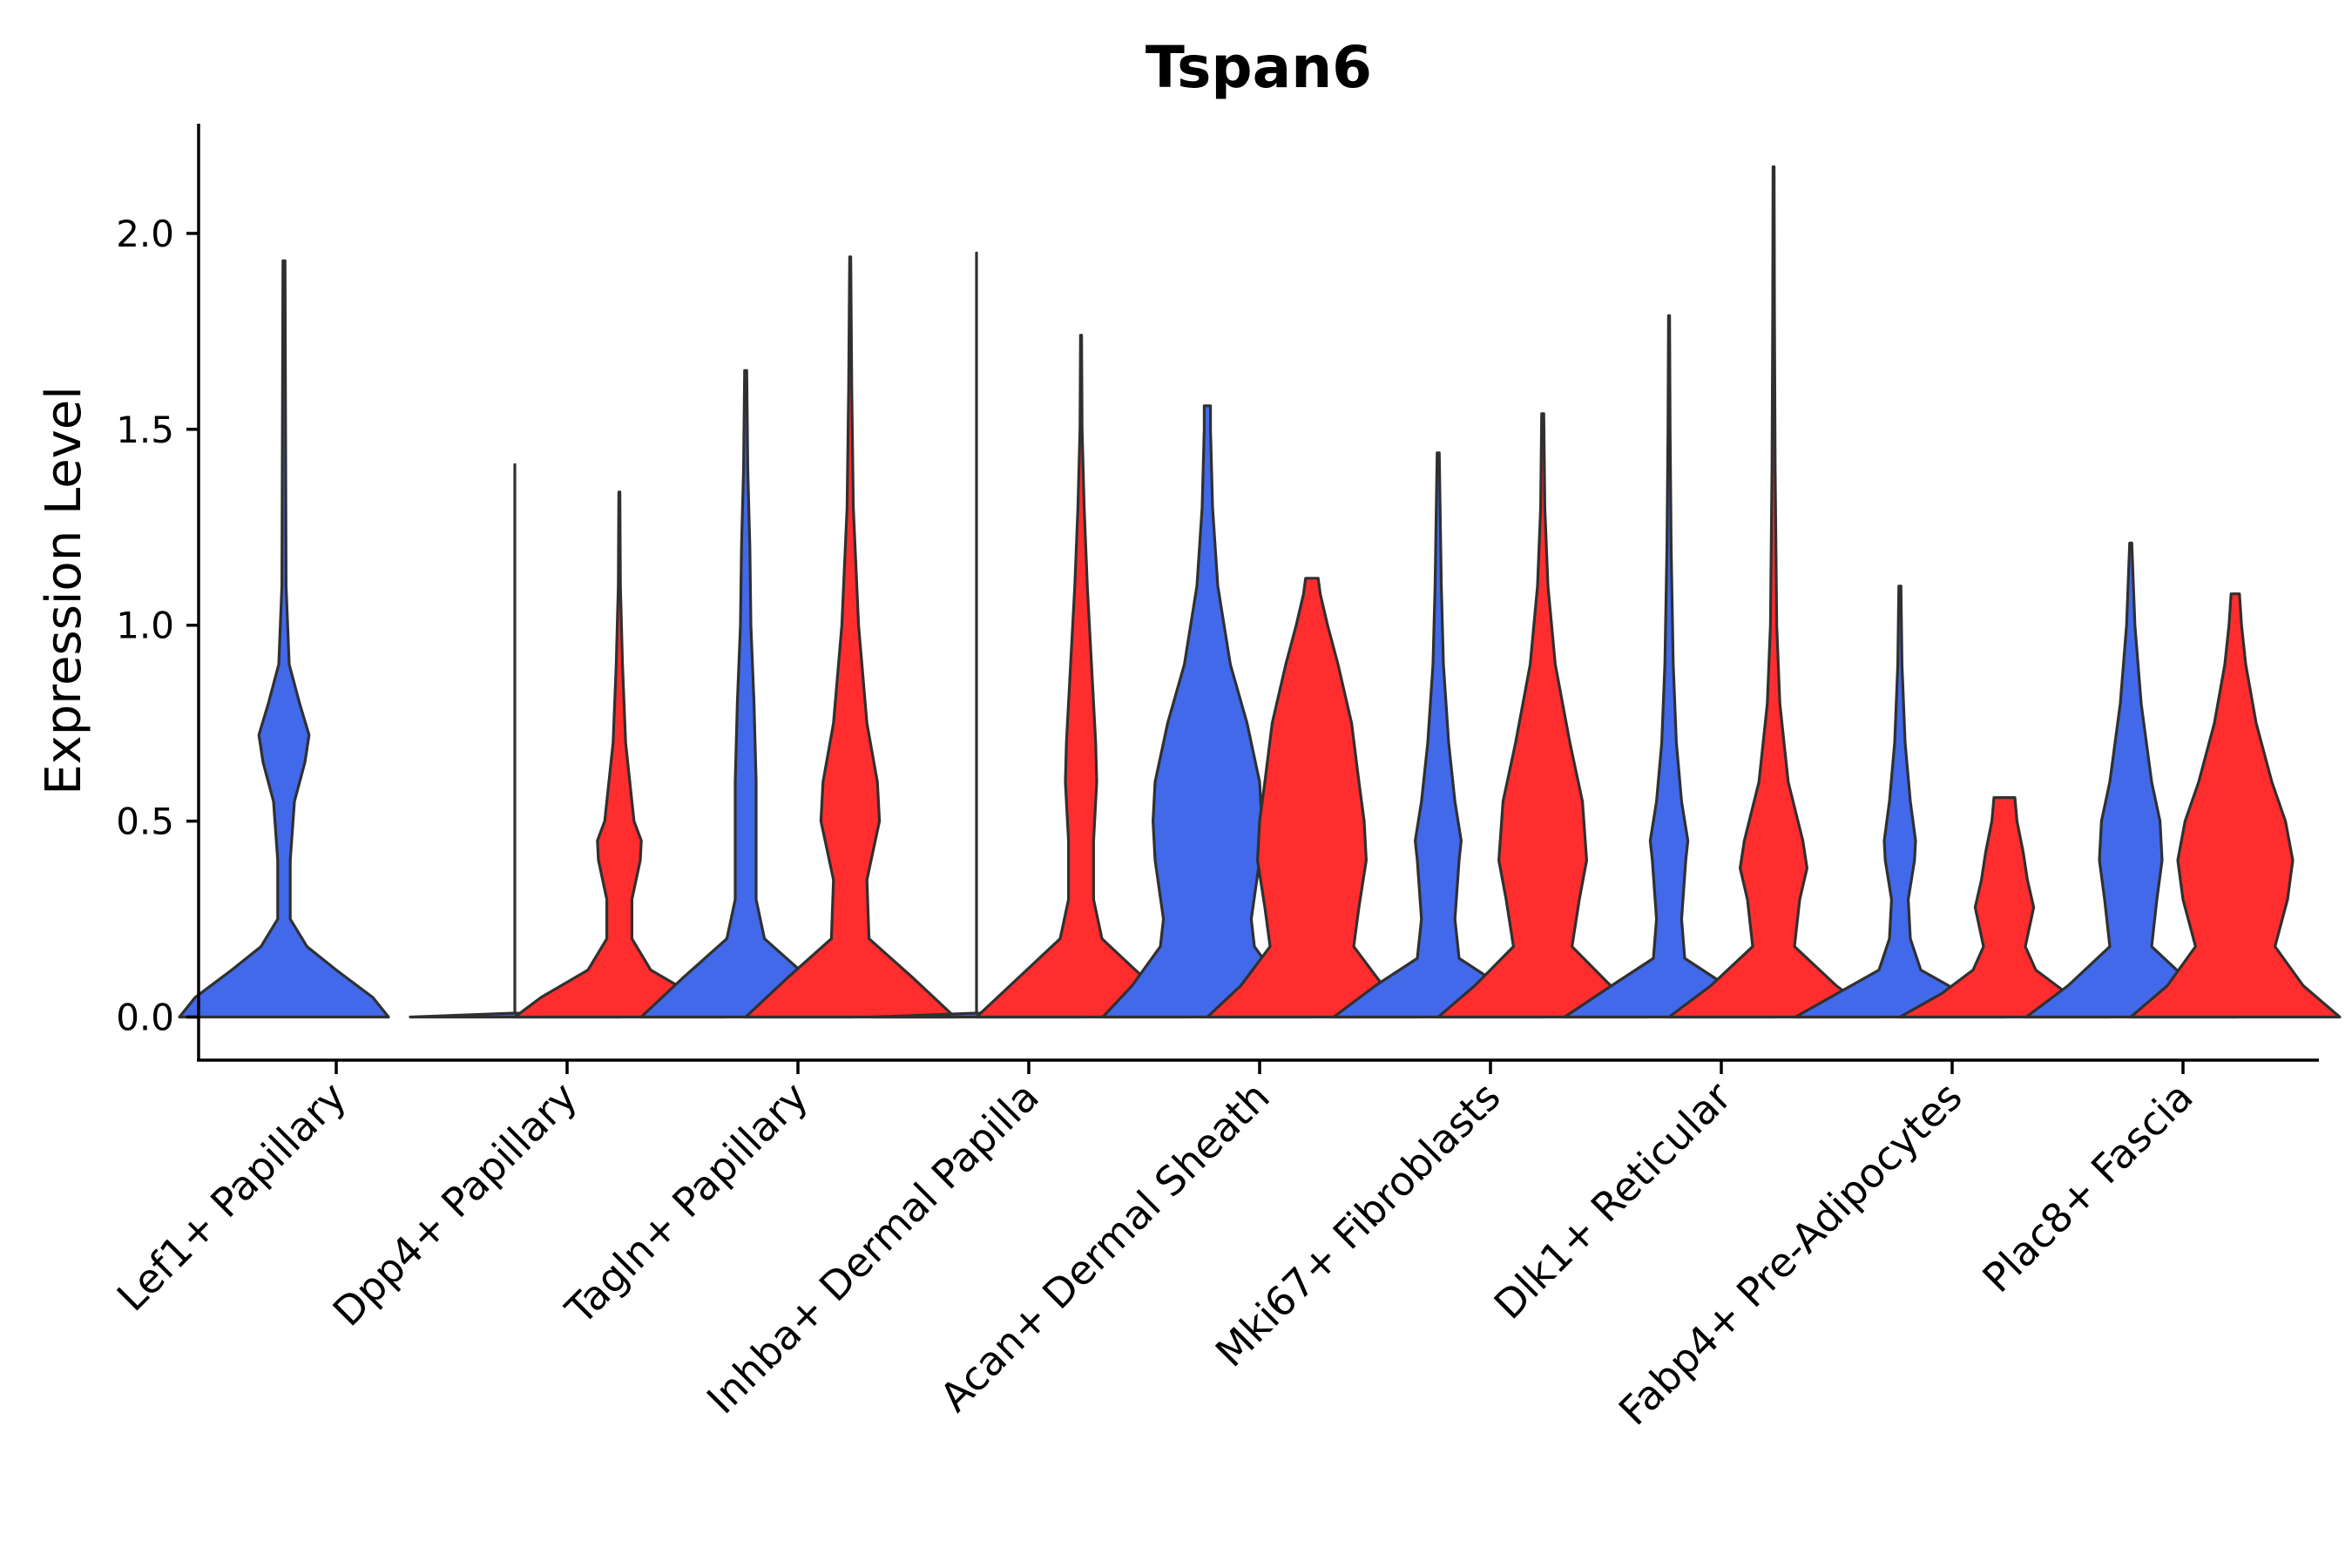 This screenshot has width=2352, height=1568. Describe the element at coordinates (64, 590) in the screenshot. I see `y-axis-label: Expression Level` at that location.